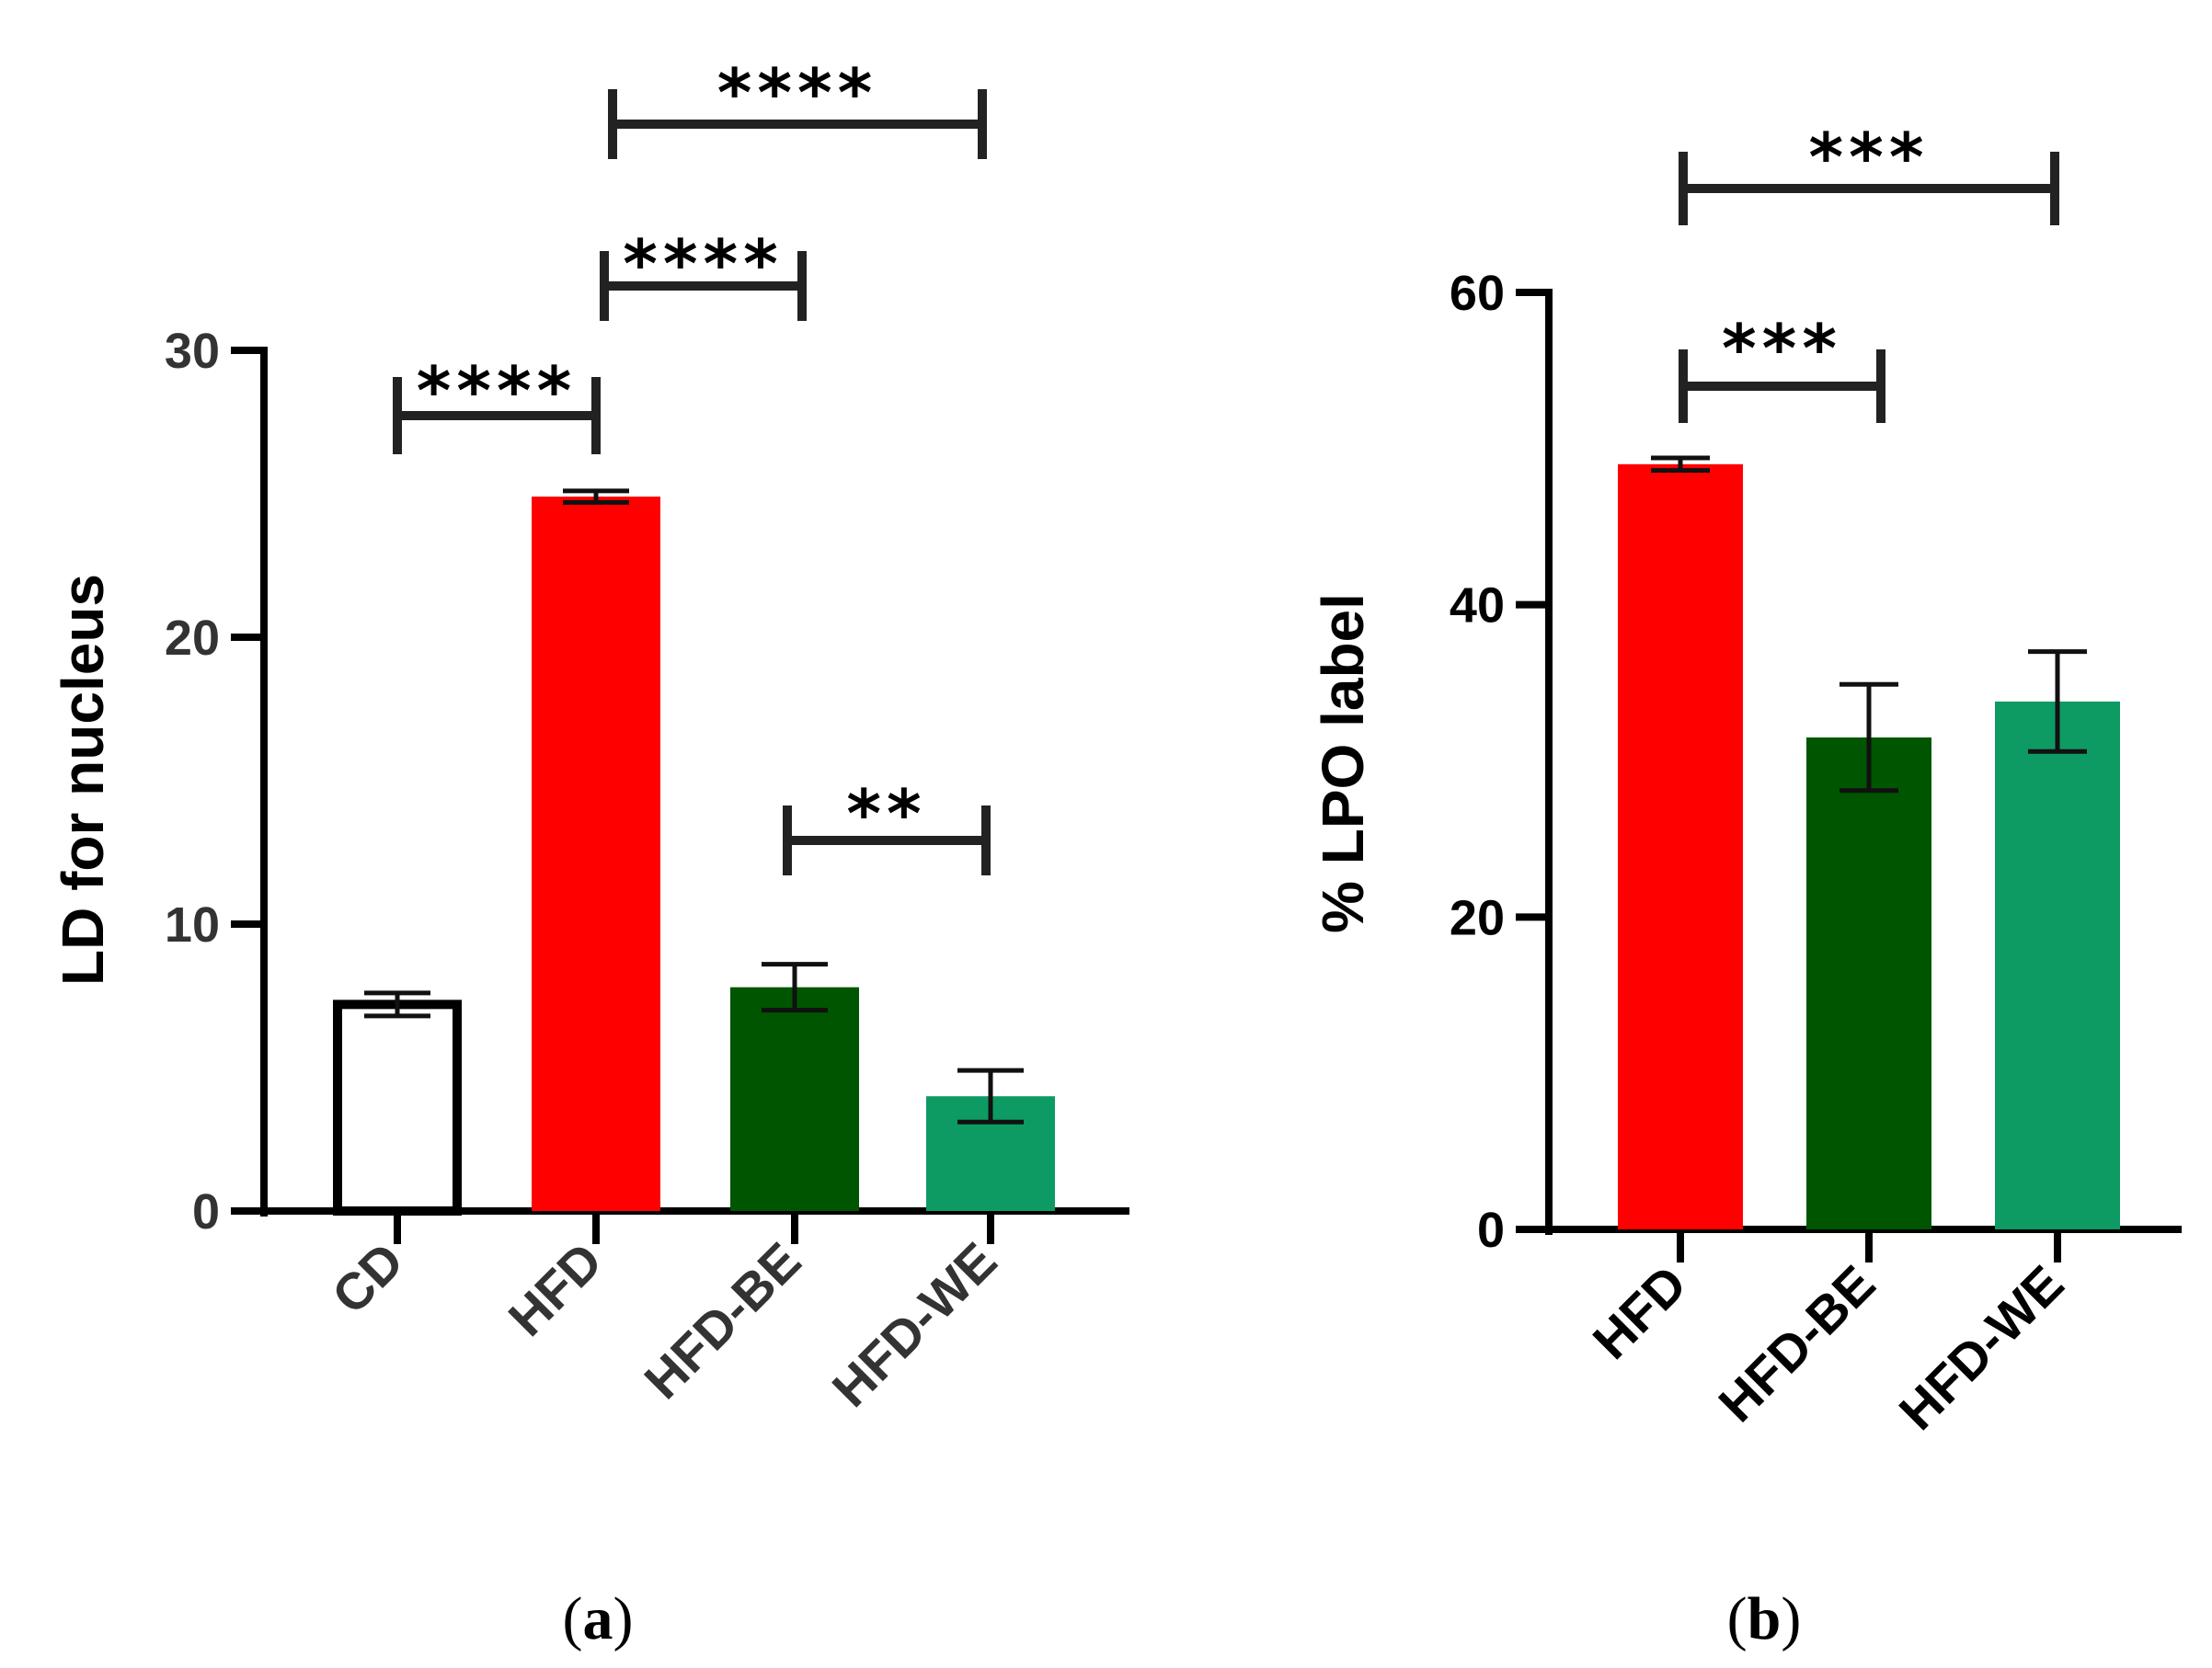 This screenshot has width=2212, height=1668. Describe the element at coordinates (192, 638) in the screenshot. I see `panel-a-y-tick-label: 20` at that location.